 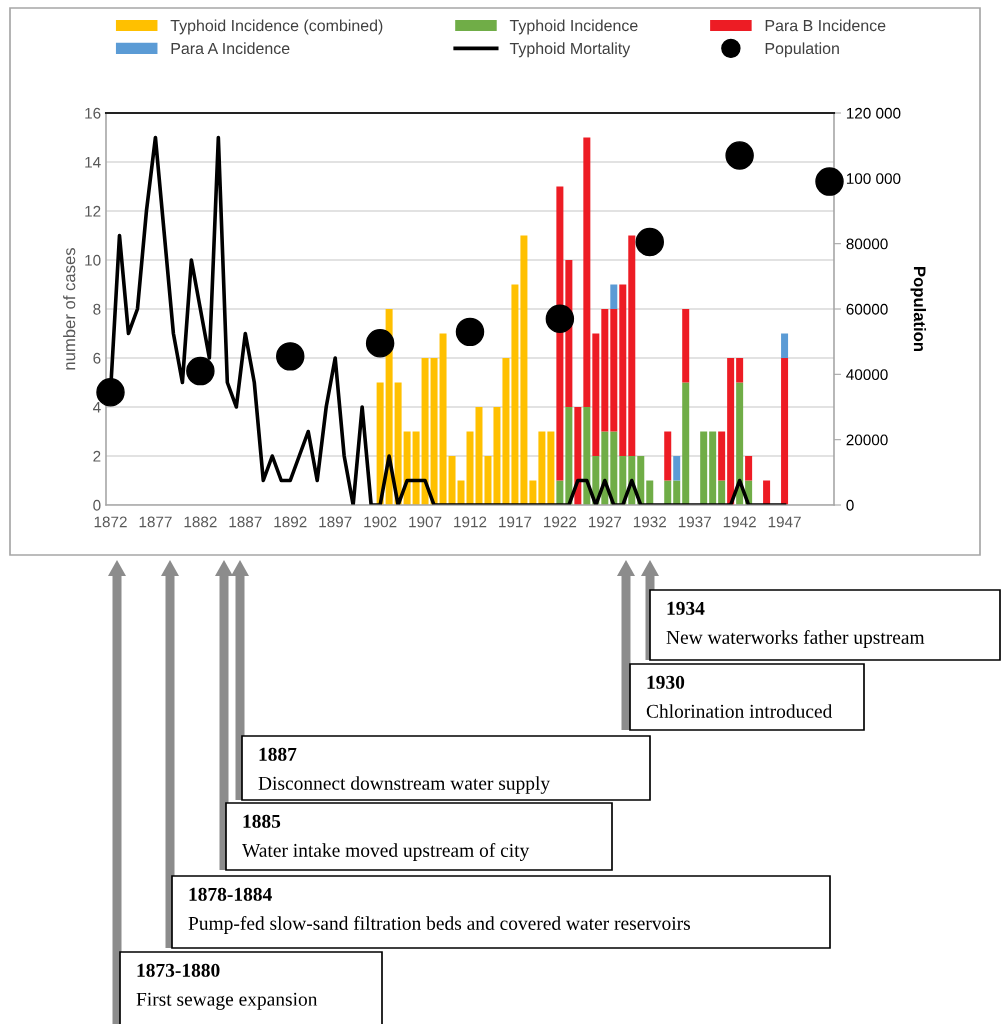 I want to click on y2-tick-label: 80000, so click(x=867, y=244).